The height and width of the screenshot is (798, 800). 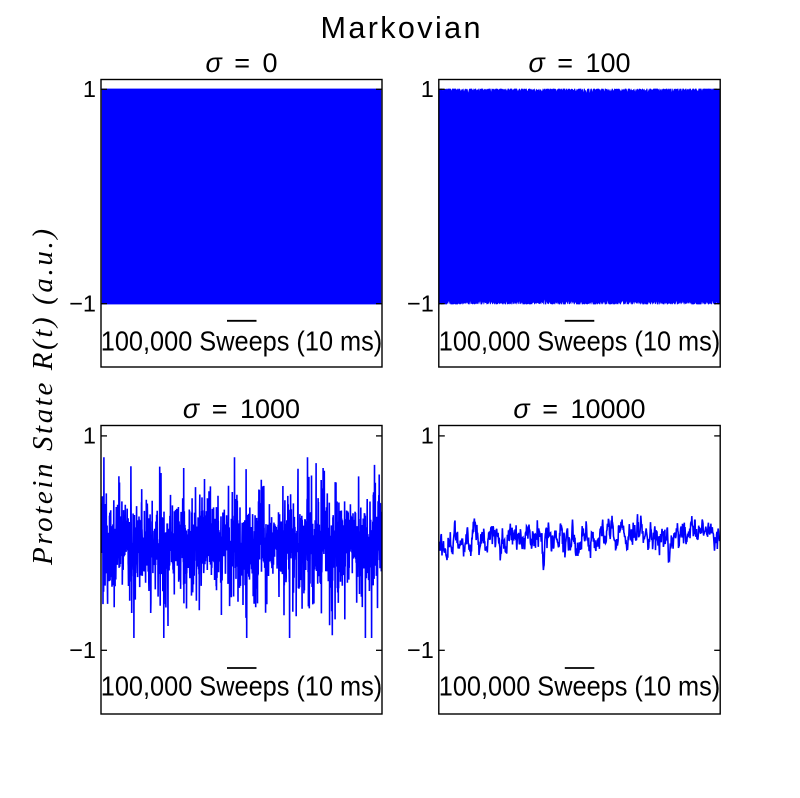 What do you see at coordinates (401, 28) in the screenshot?
I see `svg-text: Markovian` at bounding box center [401, 28].